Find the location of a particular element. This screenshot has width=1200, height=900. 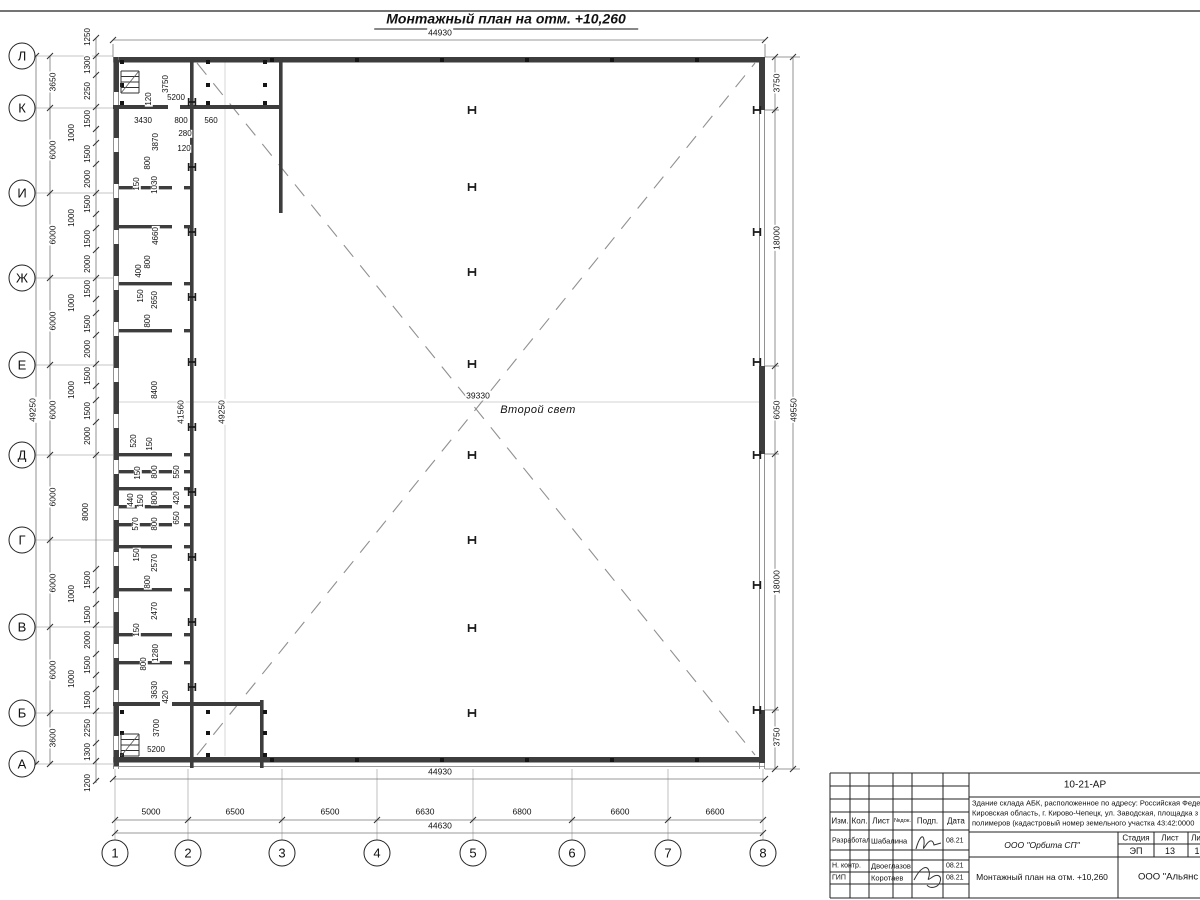

stairs-symbols is located at coordinates (130, 413).